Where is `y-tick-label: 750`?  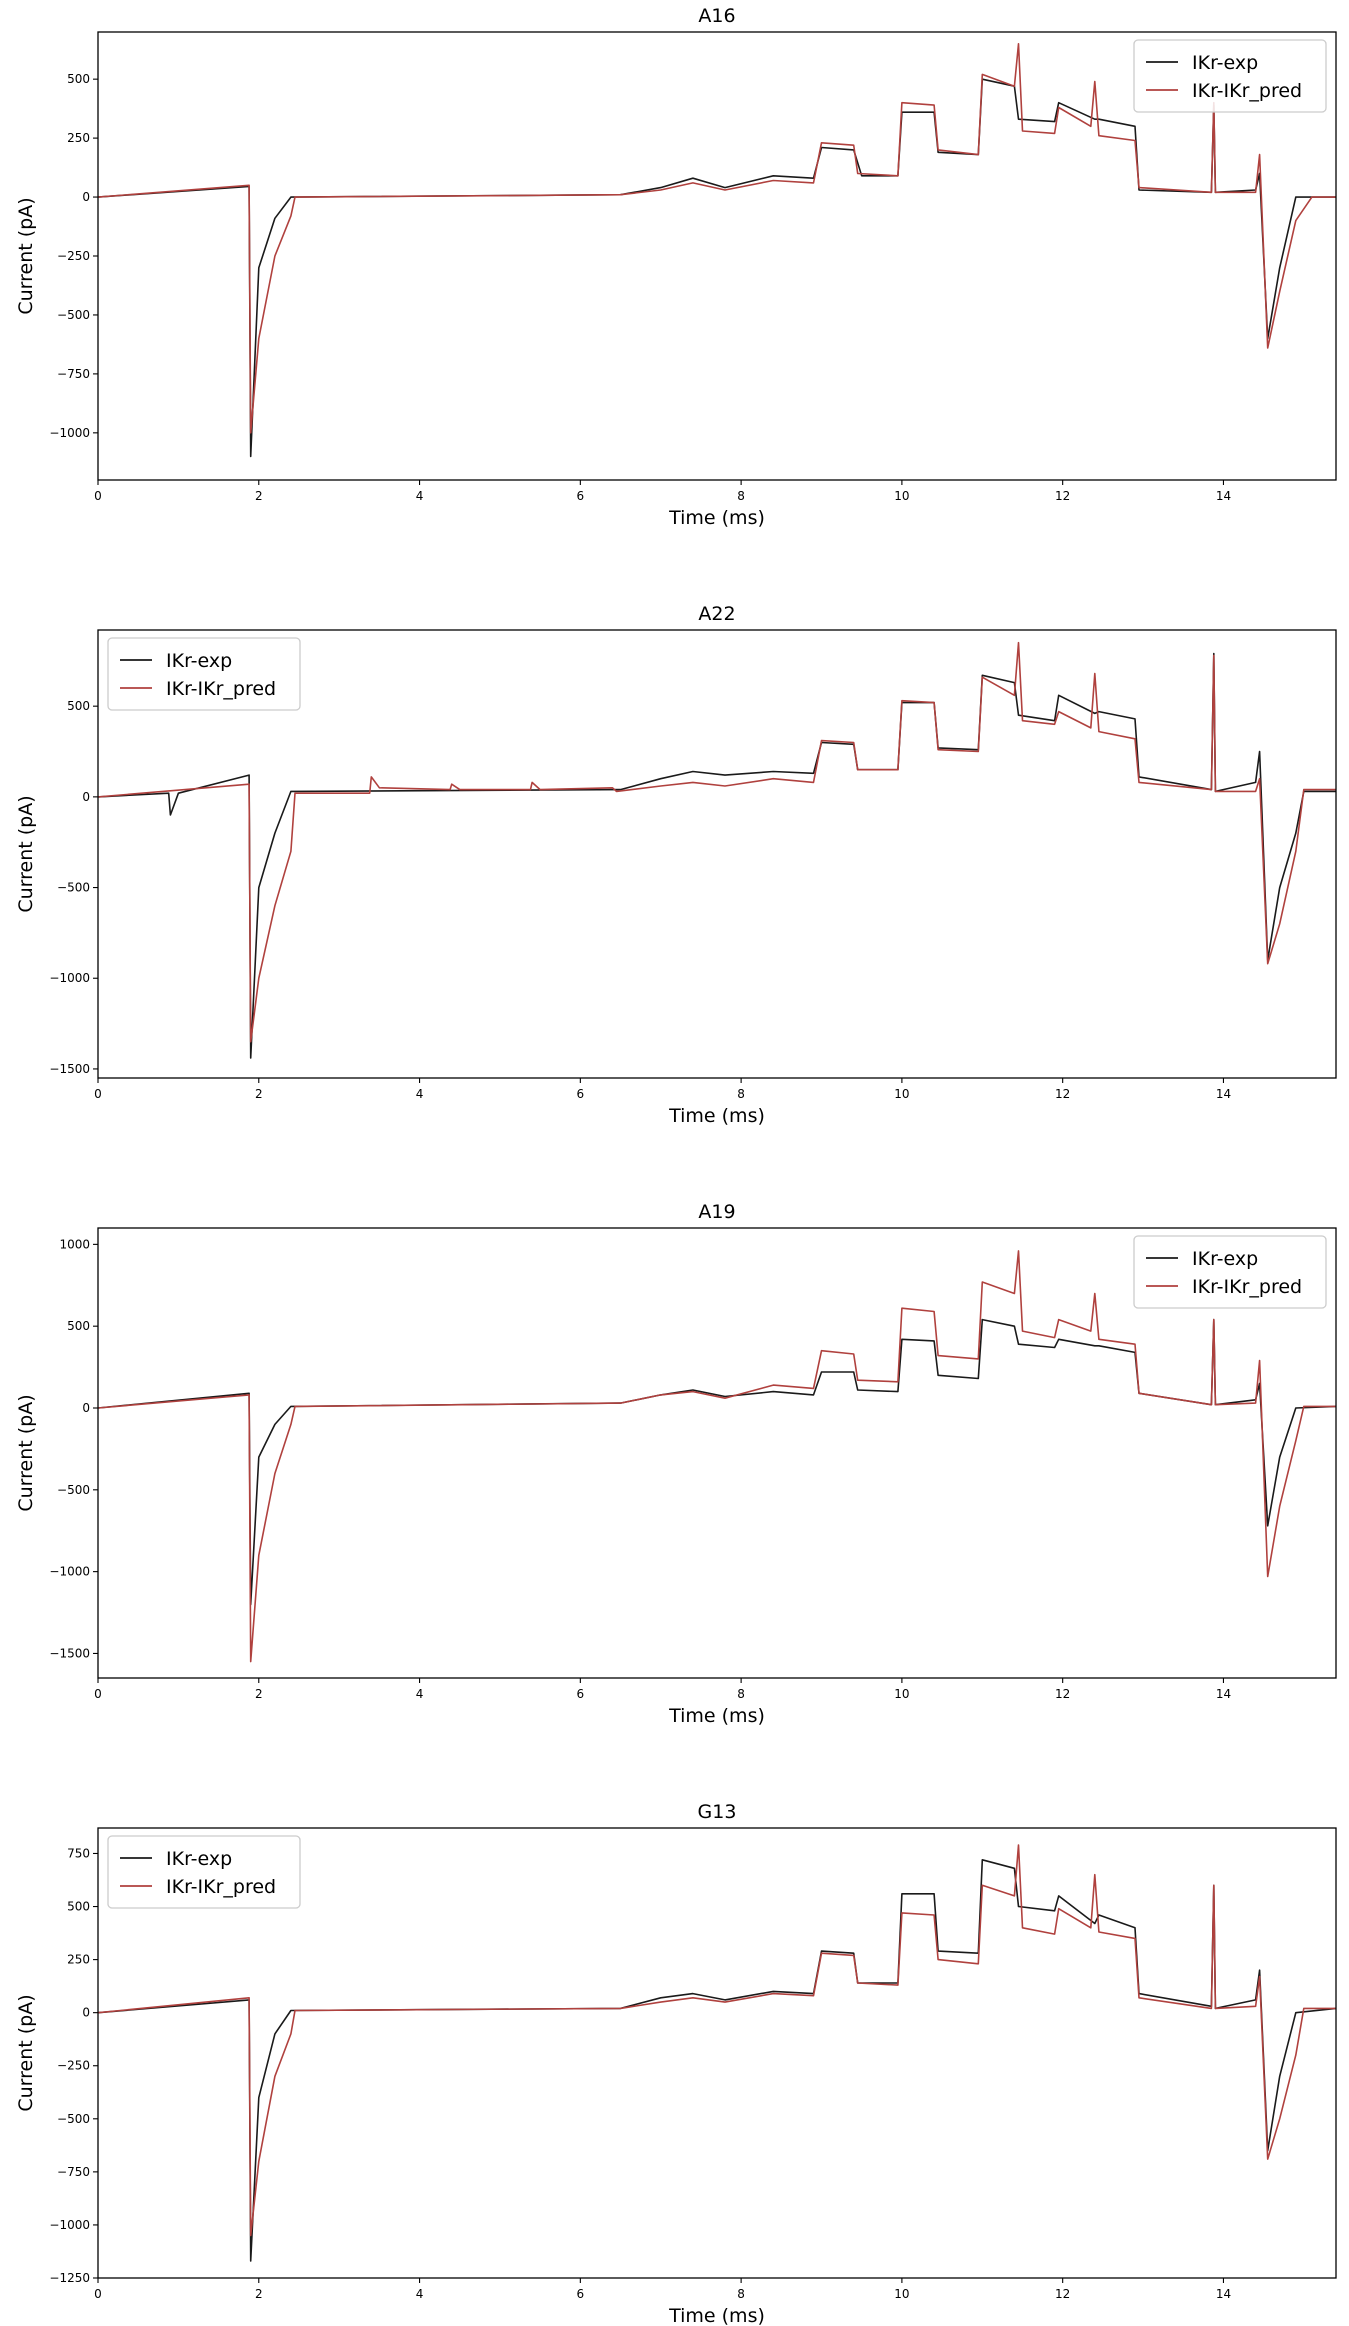 y-tick-label: 750 is located at coordinates (78, 1853).